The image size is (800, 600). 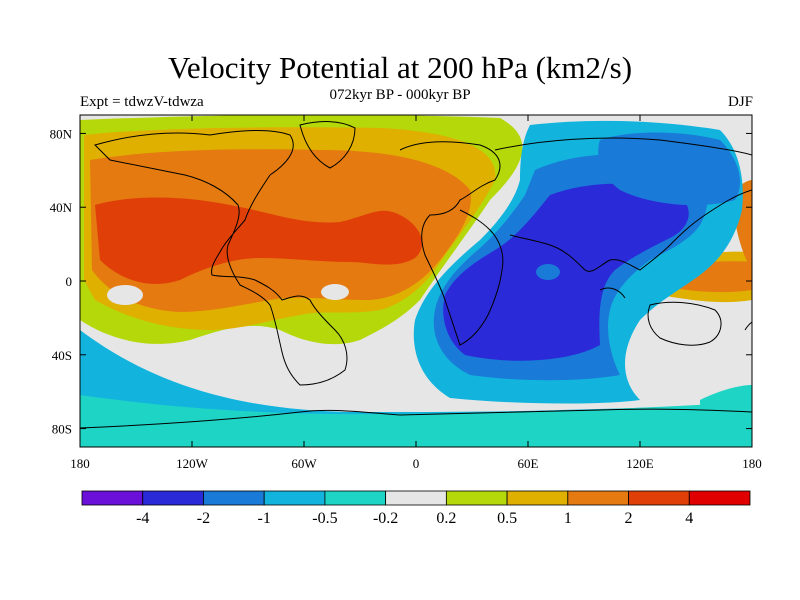 I want to click on contour-east-teal, so click(x=726, y=395).